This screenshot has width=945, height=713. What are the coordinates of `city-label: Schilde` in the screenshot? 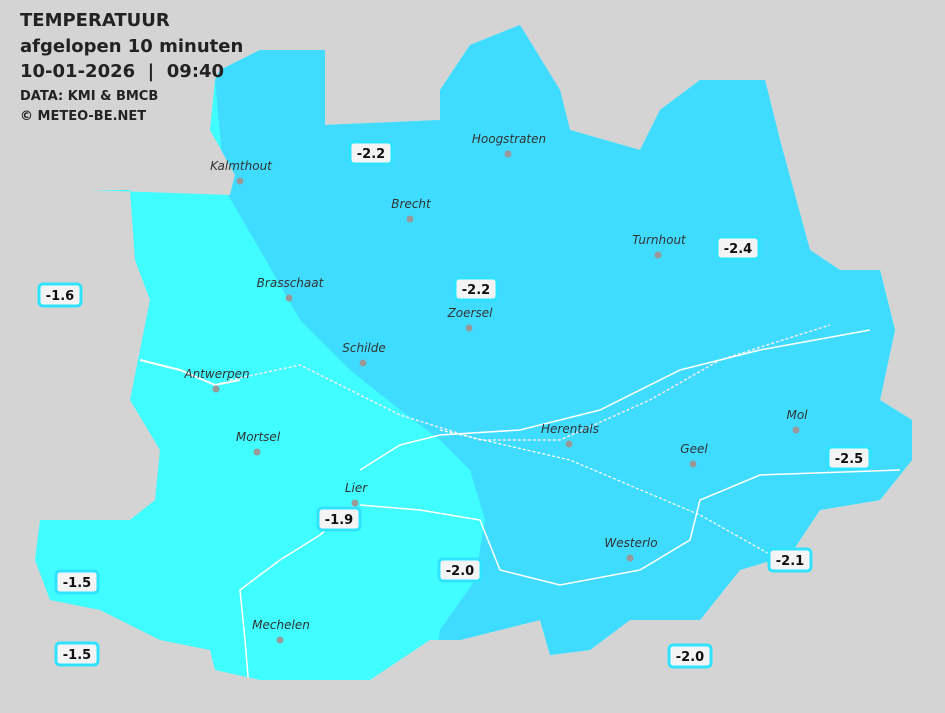 It's located at (364, 348).